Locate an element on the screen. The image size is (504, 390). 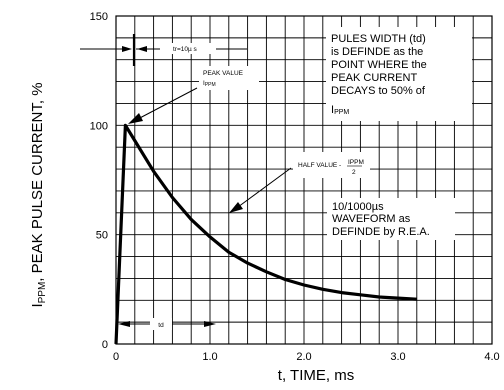
waveform-note-box is located at coordinates (391, 219).